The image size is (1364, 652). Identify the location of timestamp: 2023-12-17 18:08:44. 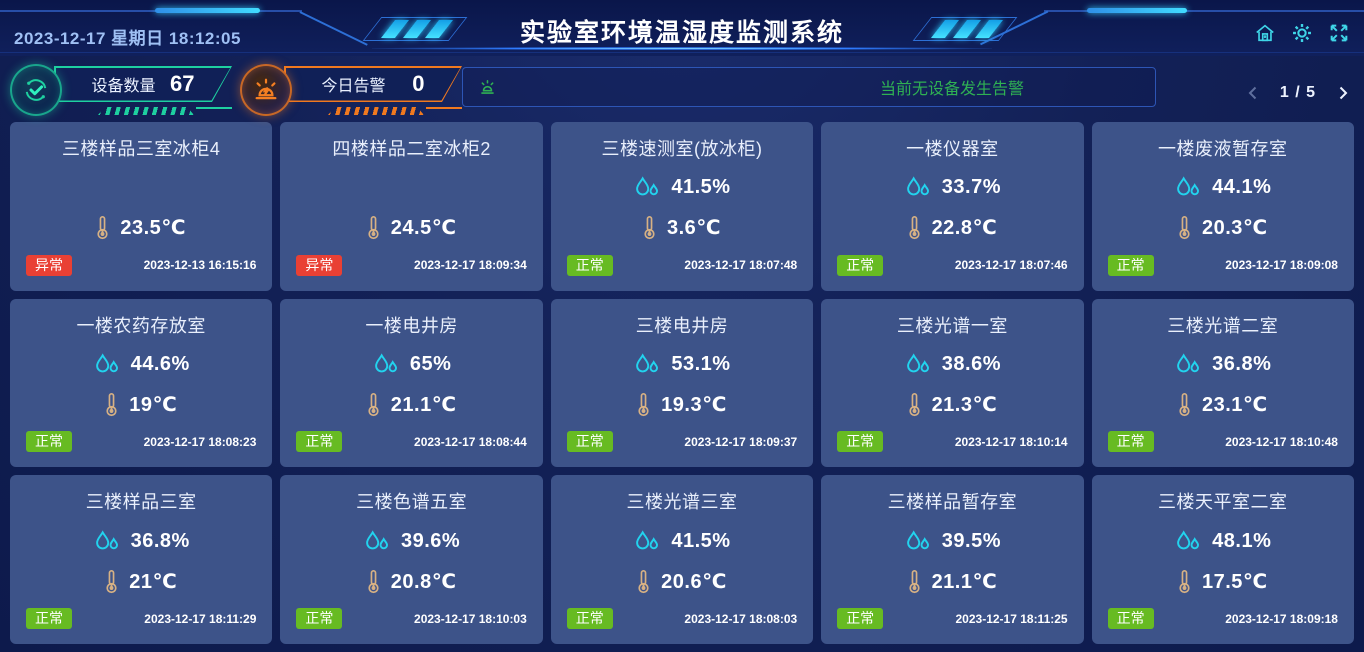
(470, 441).